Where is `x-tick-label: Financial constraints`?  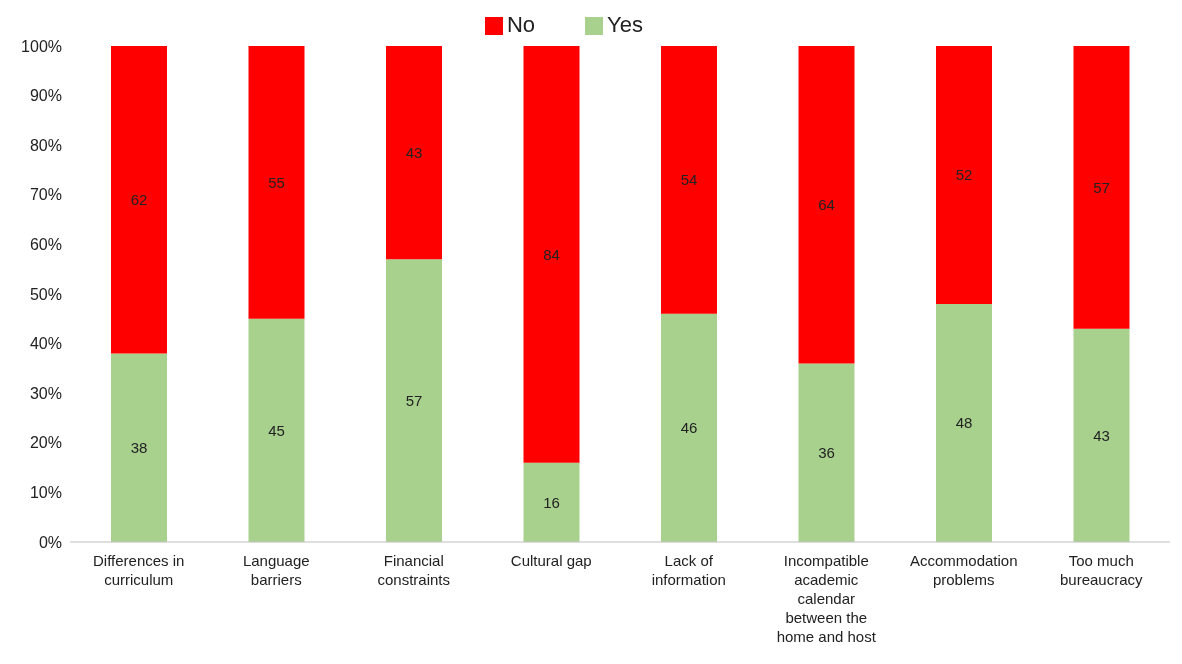
x-tick-label: Financial constraints is located at coordinates (414, 570).